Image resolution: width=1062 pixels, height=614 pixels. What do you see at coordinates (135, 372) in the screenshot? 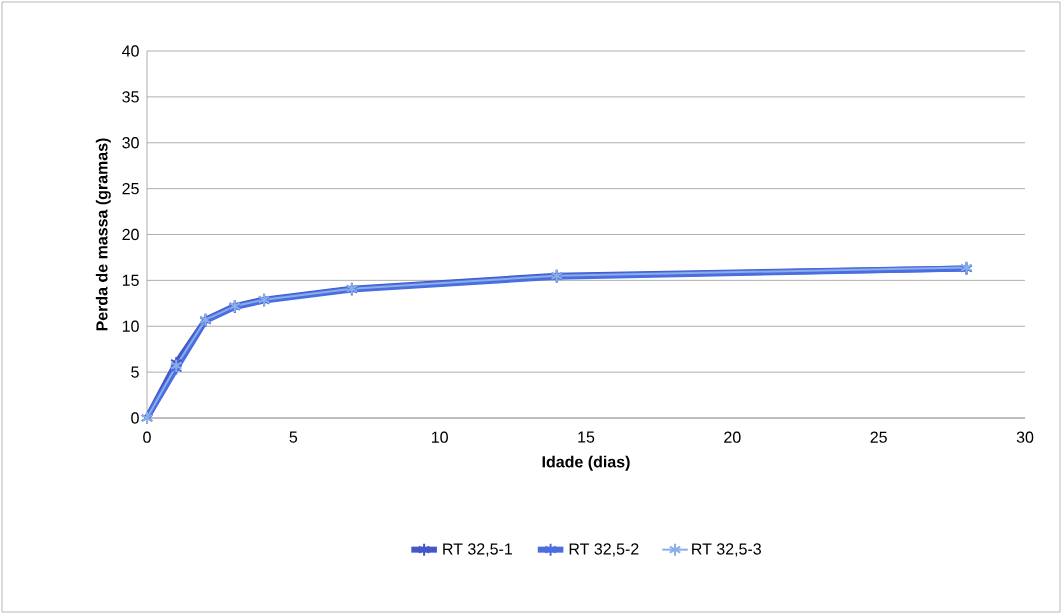
I see `y-tick-label: 5` at bounding box center [135, 372].